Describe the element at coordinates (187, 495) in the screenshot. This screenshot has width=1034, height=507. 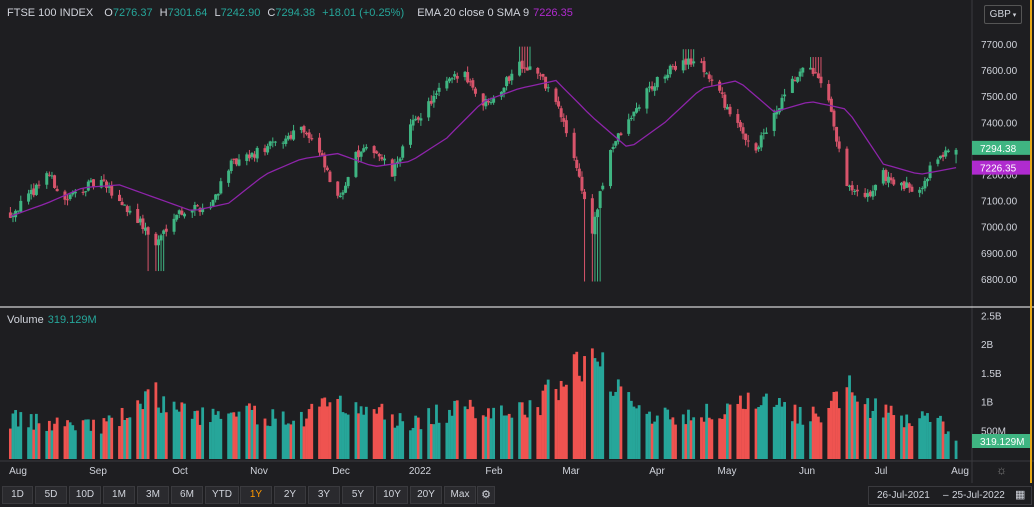
I see `timeframe-button-6m: 6M` at that location.